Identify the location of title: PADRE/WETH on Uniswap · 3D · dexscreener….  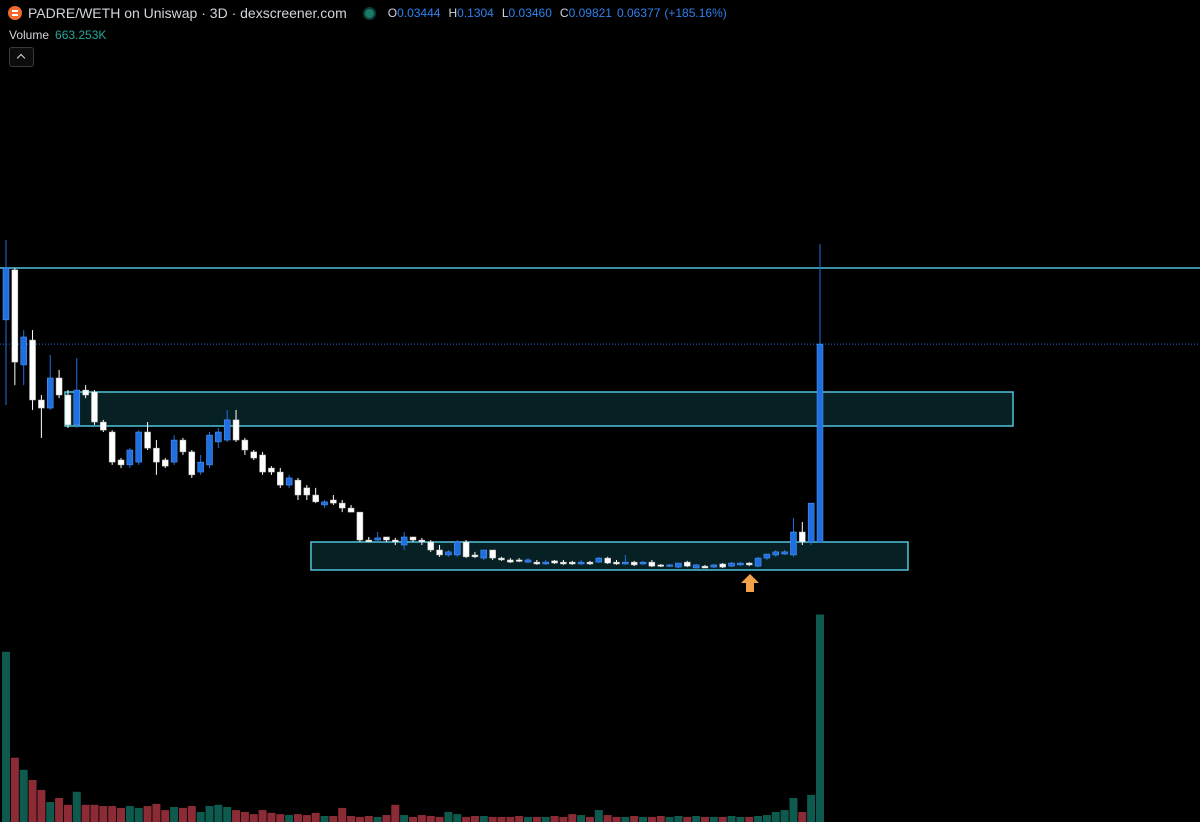
(187, 13).